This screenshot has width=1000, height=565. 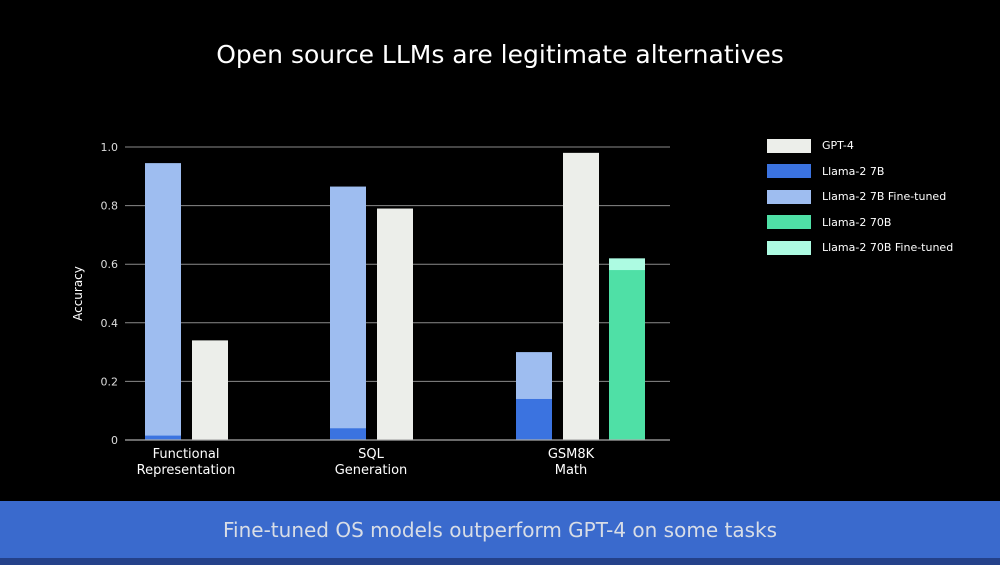 I want to click on x-tick-label: GSM8K, so click(x=571, y=454).